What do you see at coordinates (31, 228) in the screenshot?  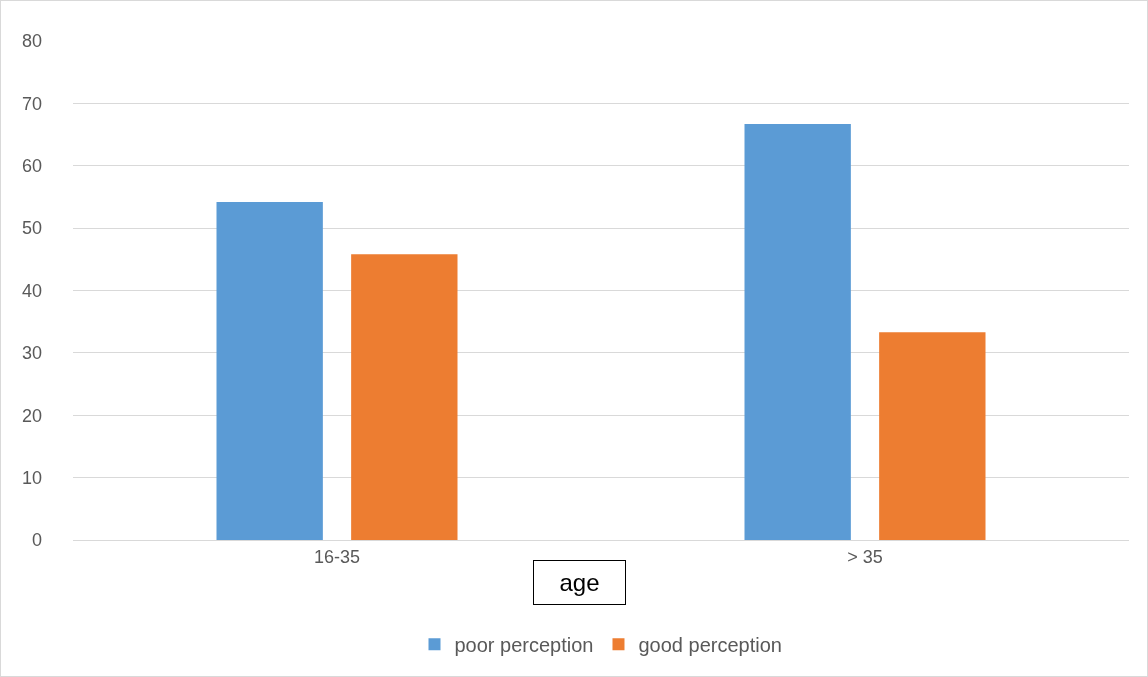 I see `y-tick-label: 50` at bounding box center [31, 228].